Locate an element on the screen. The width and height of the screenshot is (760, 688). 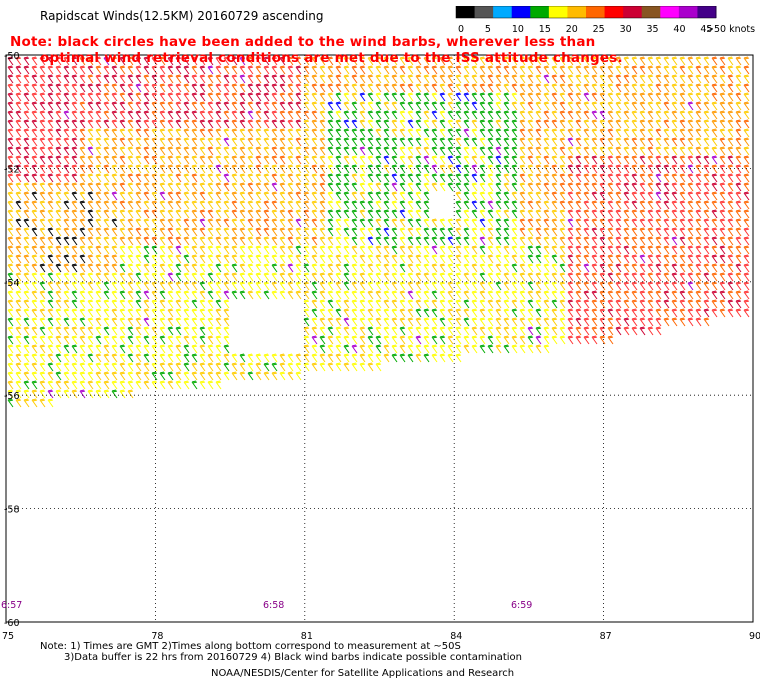
lon-label: 81 is located at coordinates (307, 636).